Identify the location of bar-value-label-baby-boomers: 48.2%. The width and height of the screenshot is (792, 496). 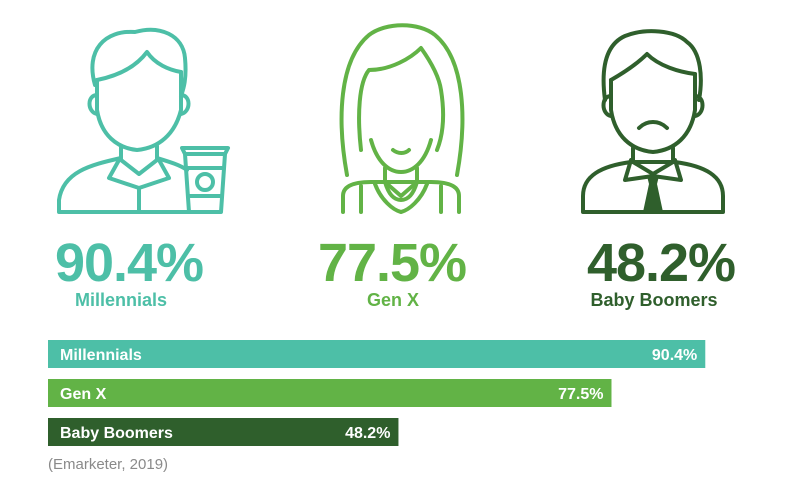
(367, 433).